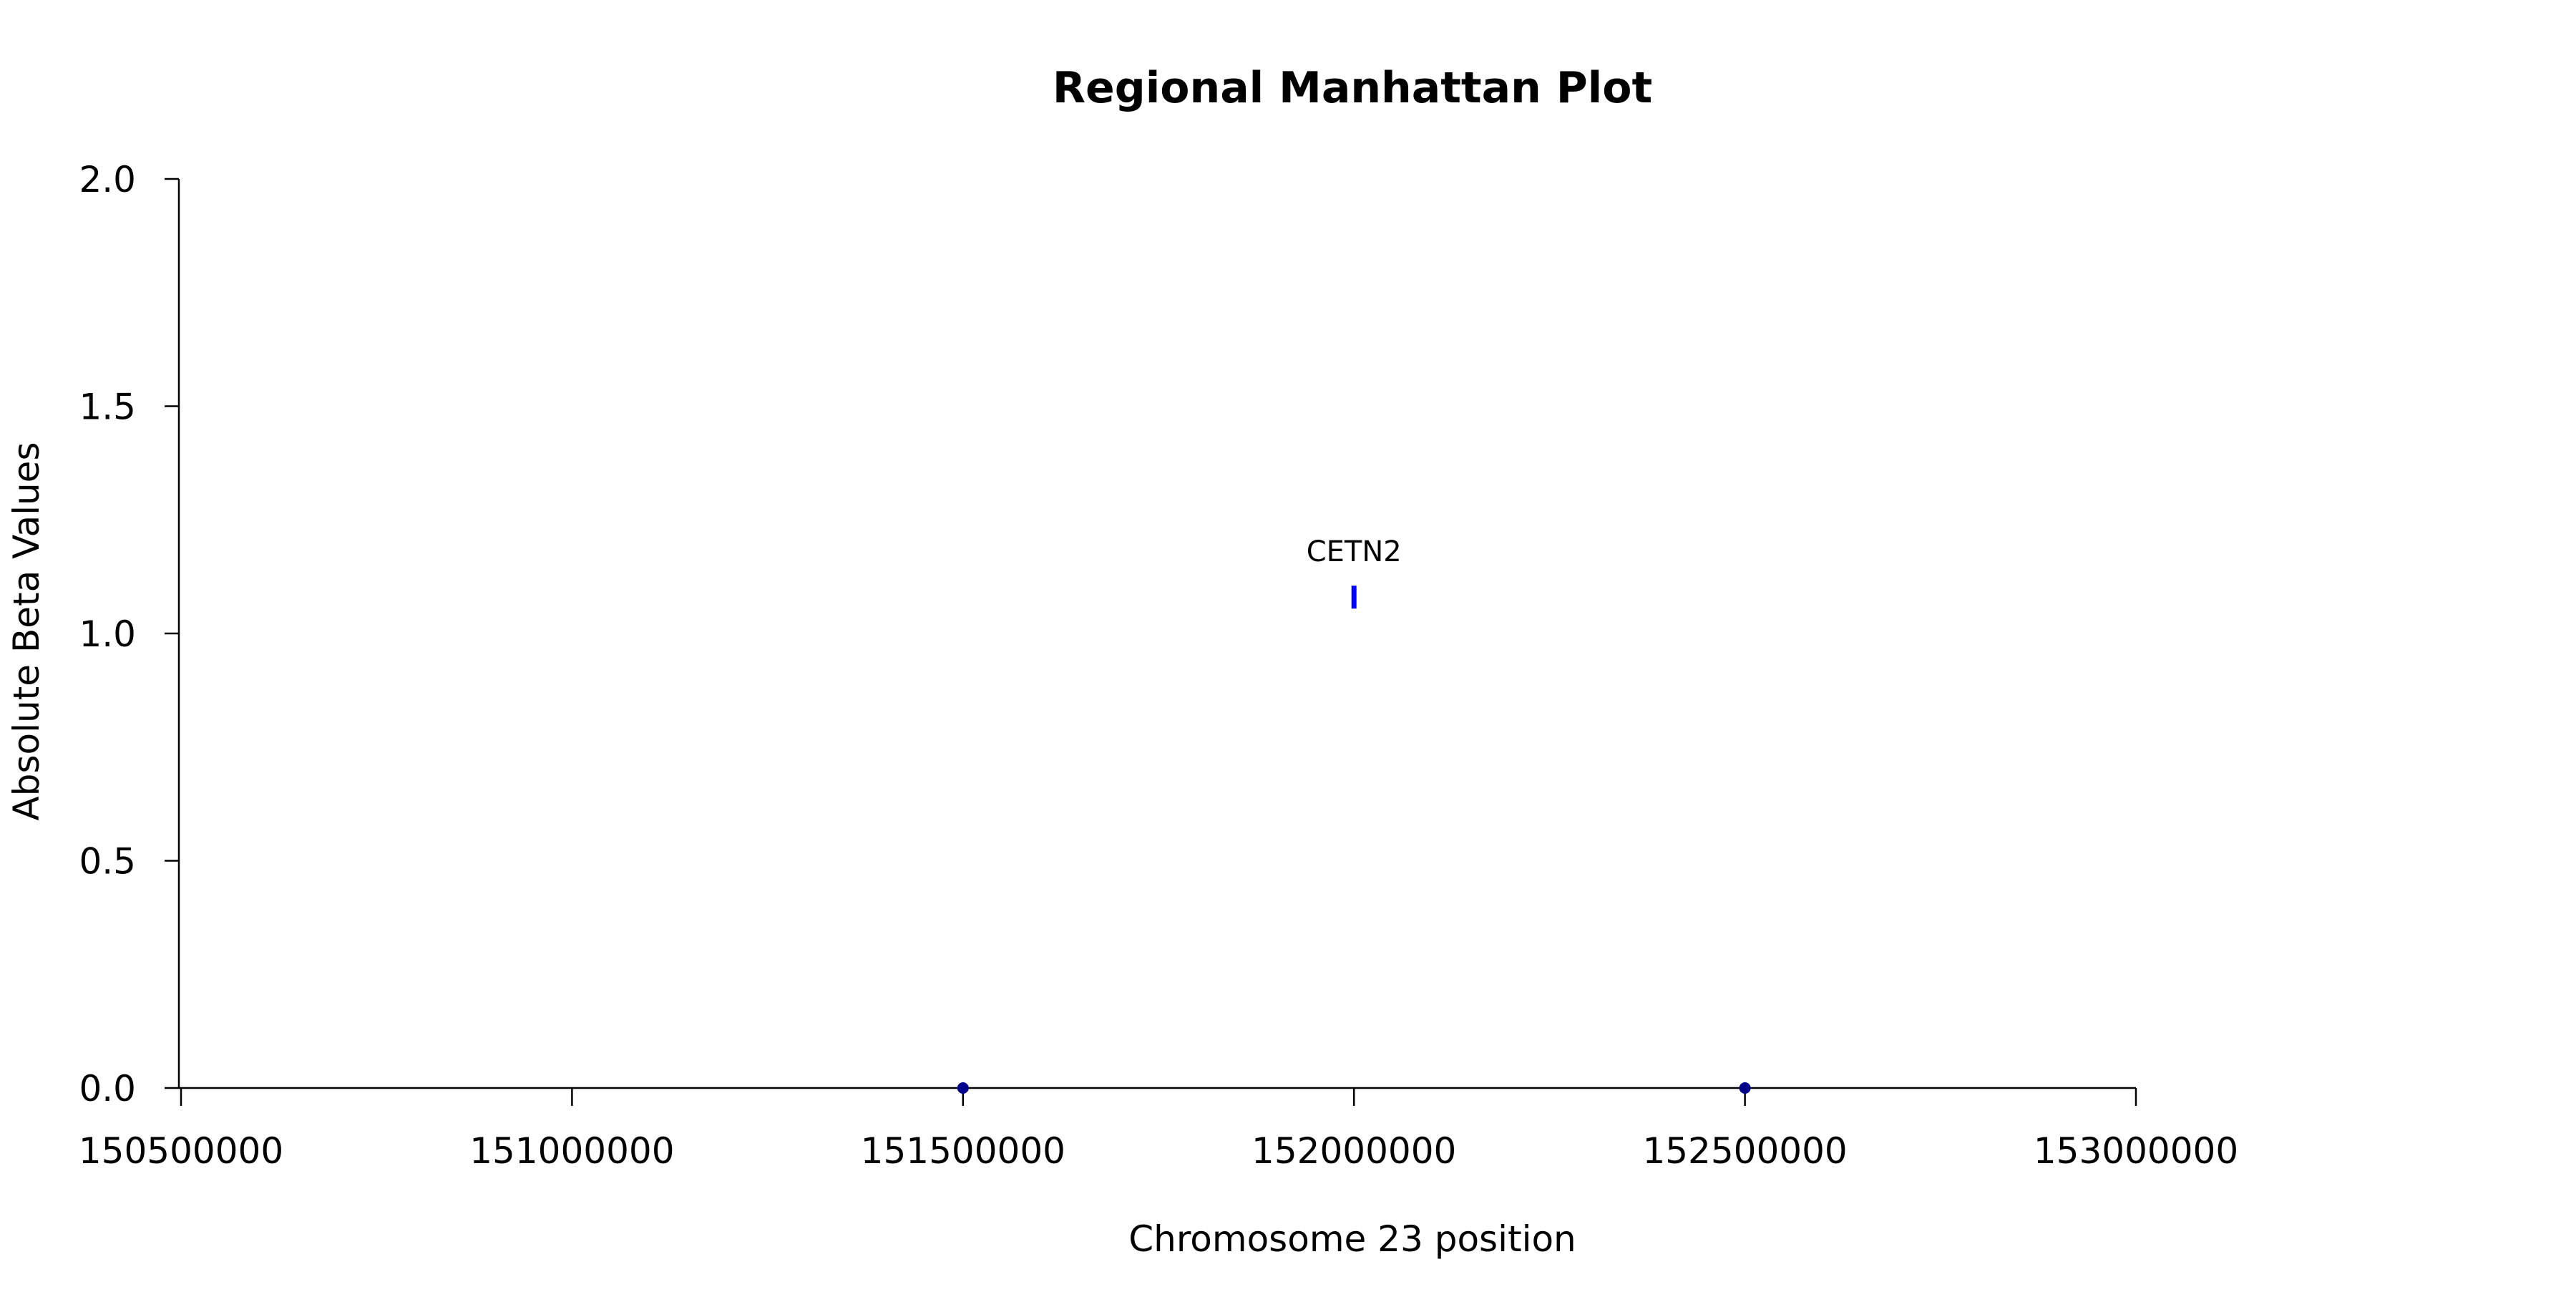 Image resolution: width=2576 pixels, height=1292 pixels. Describe the element at coordinates (107, 862) in the screenshot. I see `y-tick-label: 0.5` at that location.